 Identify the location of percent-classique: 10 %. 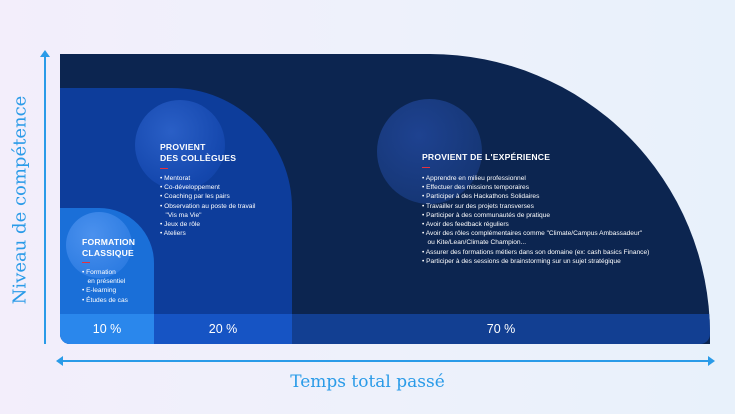
(107, 329).